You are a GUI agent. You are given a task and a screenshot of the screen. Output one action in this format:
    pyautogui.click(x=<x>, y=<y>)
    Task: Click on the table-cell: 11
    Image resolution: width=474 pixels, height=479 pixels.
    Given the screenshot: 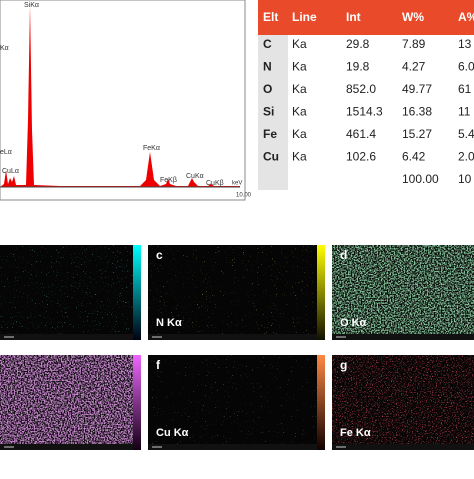 What is the action you would take?
    pyautogui.click(x=464, y=112)
    